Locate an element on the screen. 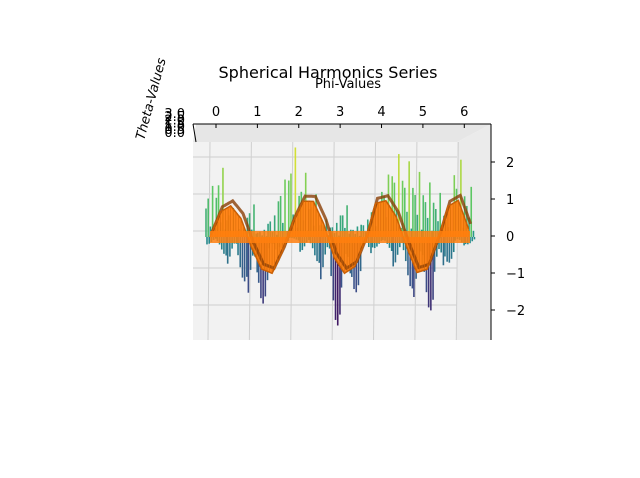  y-tick-label: 2.0 is located at coordinates (174, 120).